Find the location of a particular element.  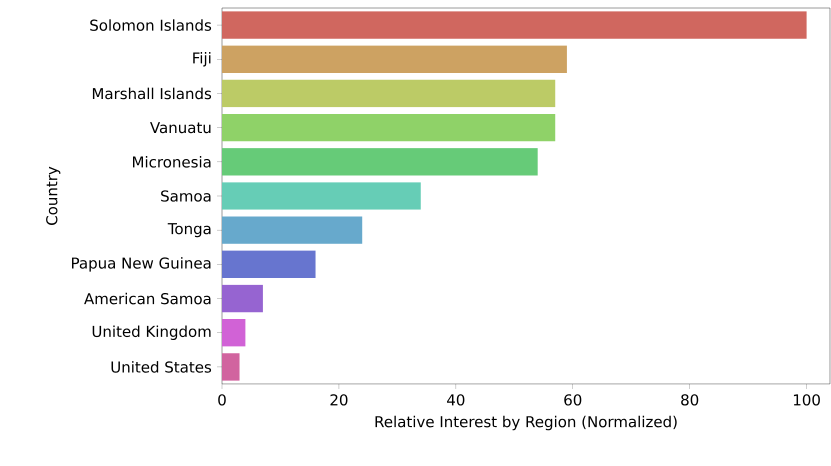

y-tick-label: United Kingdom is located at coordinates (151, 332).